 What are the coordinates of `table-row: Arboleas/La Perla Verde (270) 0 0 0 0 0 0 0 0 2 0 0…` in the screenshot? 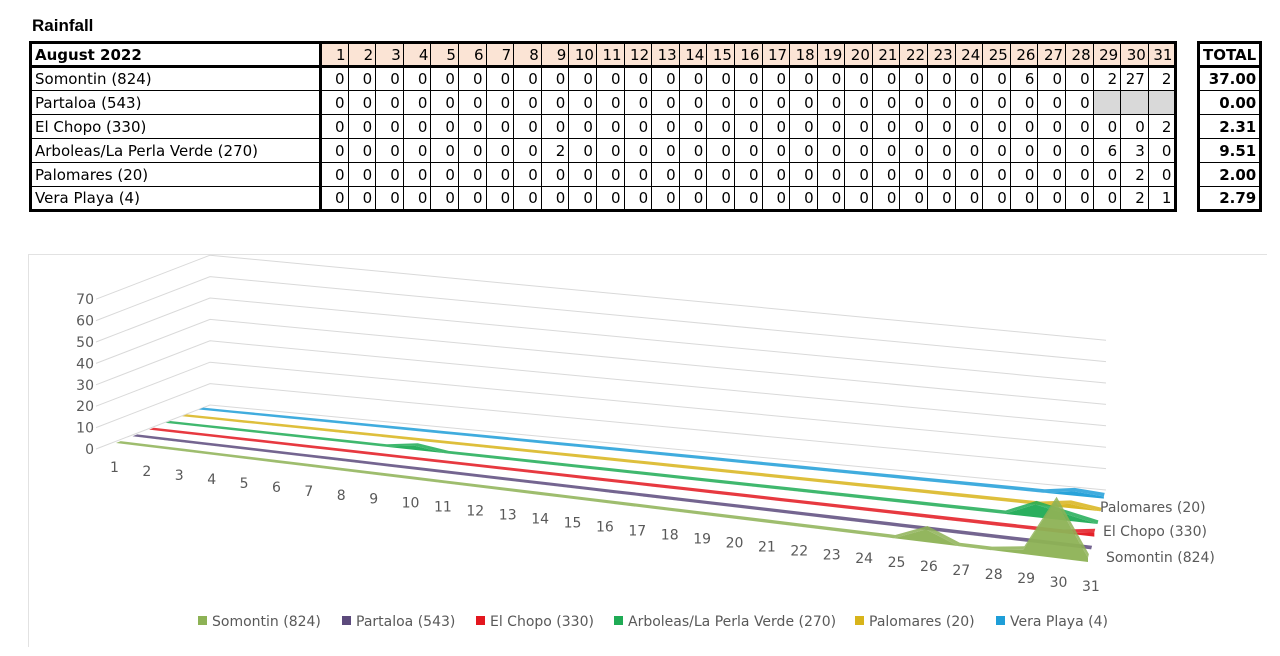 It's located at (603, 150).